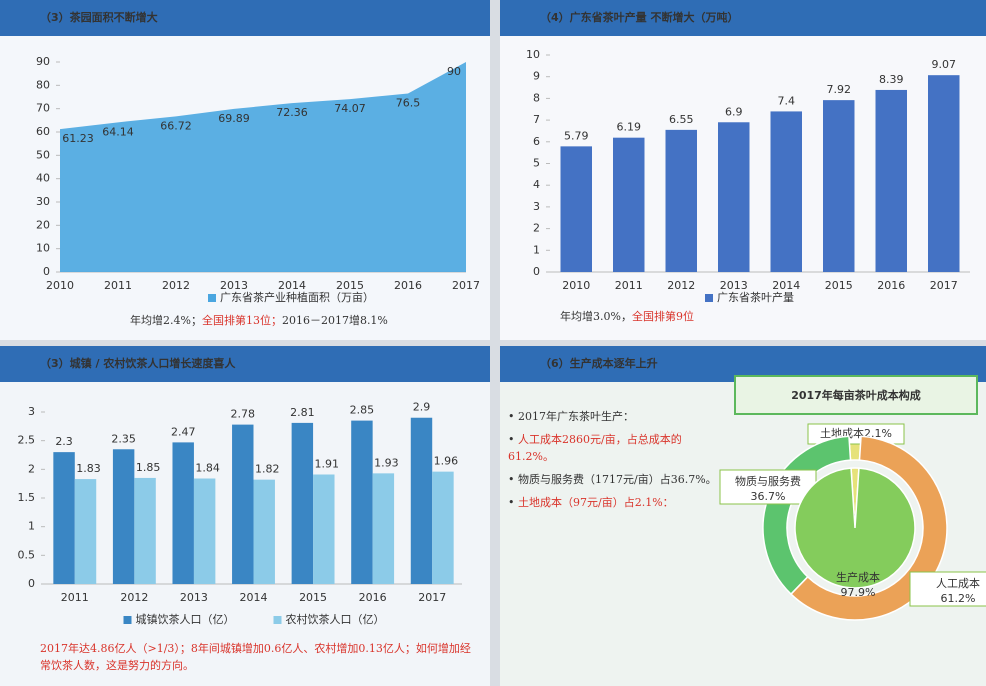  I want to click on data-label: 5.79, so click(576, 135).